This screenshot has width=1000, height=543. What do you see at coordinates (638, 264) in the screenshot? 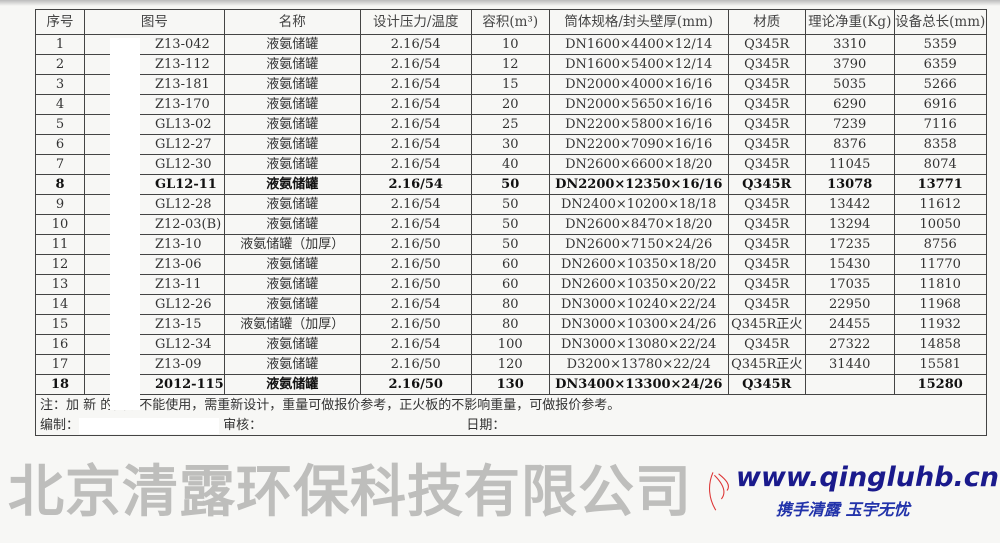
I see `table-cell: DN2600×10350×18/20` at bounding box center [638, 264].